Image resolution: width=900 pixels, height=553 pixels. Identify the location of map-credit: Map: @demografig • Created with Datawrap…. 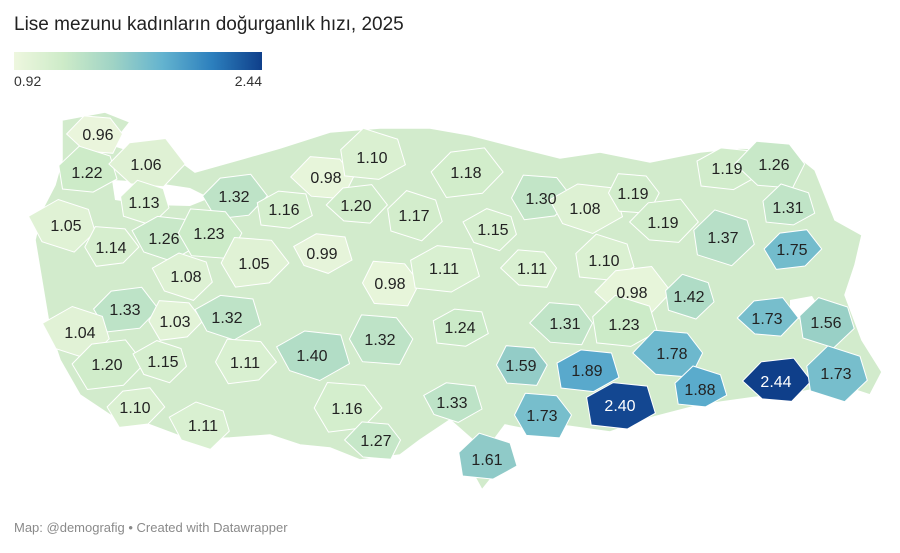
(151, 527).